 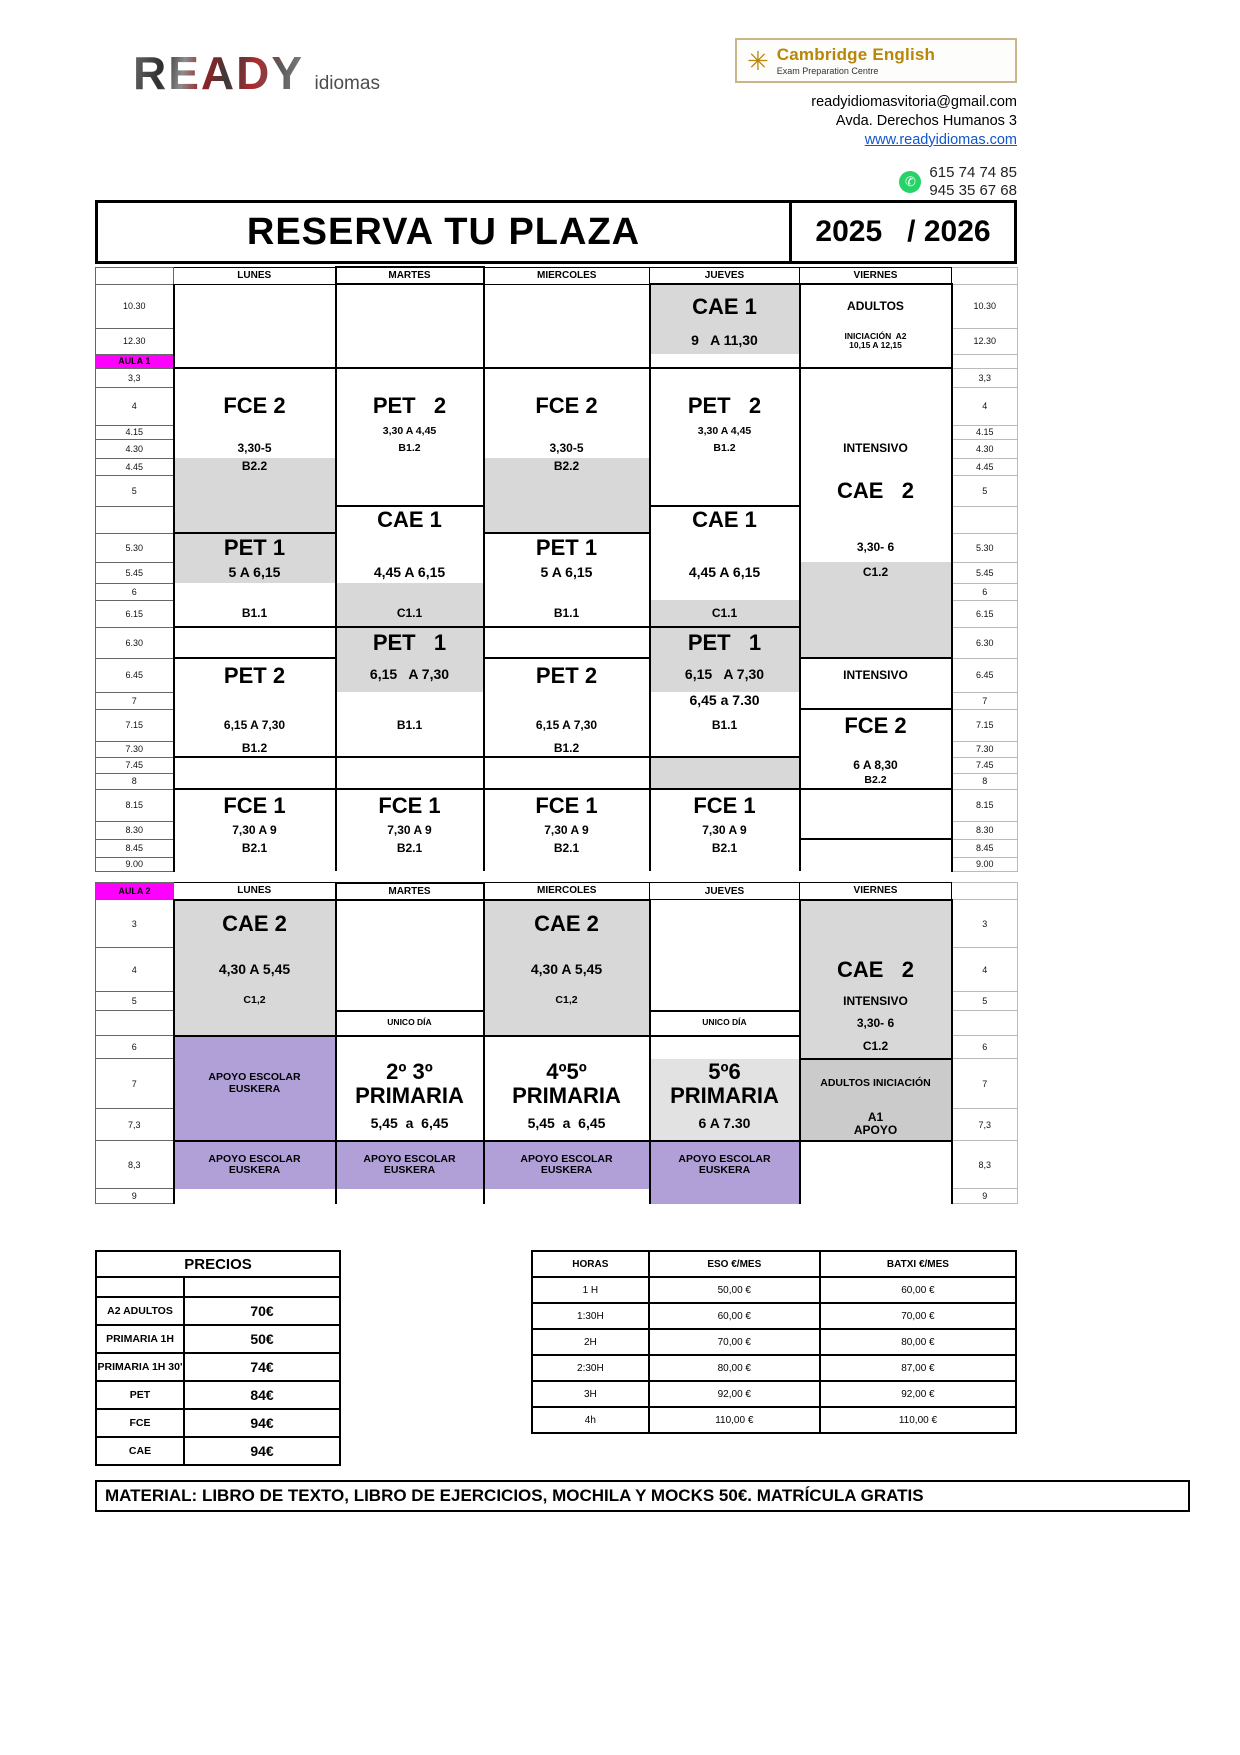 What do you see at coordinates (984, 700) in the screenshot?
I see `time-label-right: 7` at bounding box center [984, 700].